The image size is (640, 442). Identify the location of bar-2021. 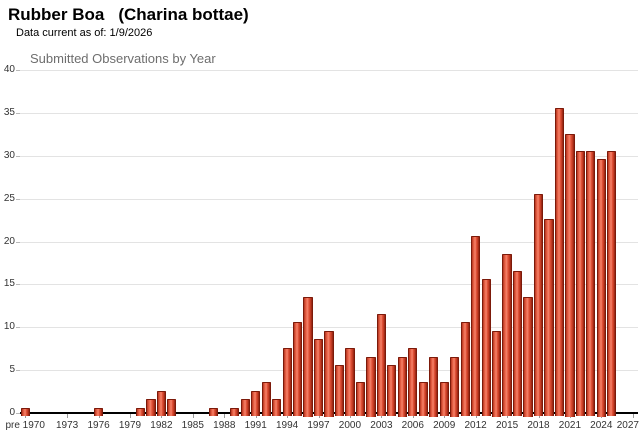
(570, 275).